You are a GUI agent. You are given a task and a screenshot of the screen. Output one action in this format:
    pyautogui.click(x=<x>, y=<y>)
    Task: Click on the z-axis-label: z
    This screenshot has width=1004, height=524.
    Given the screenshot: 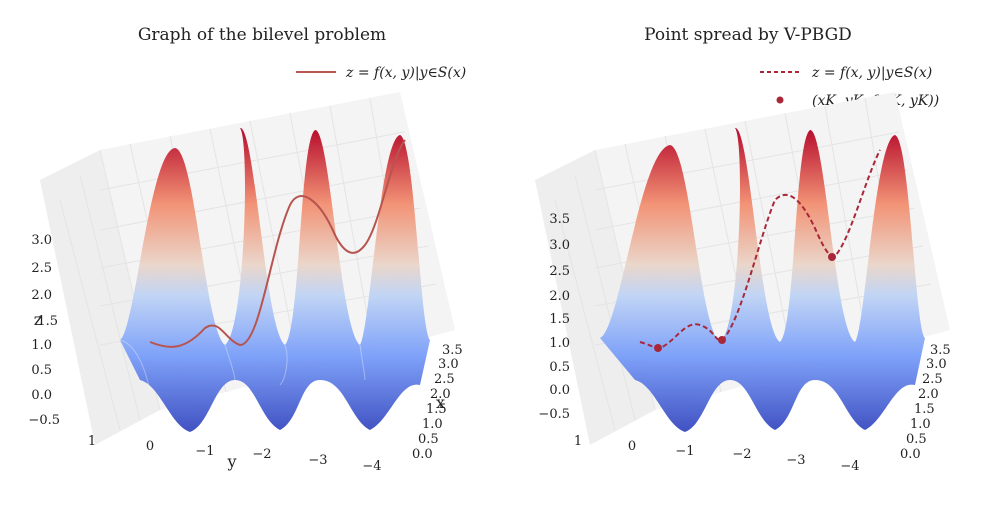 What is the action you would take?
    pyautogui.click(x=38, y=319)
    